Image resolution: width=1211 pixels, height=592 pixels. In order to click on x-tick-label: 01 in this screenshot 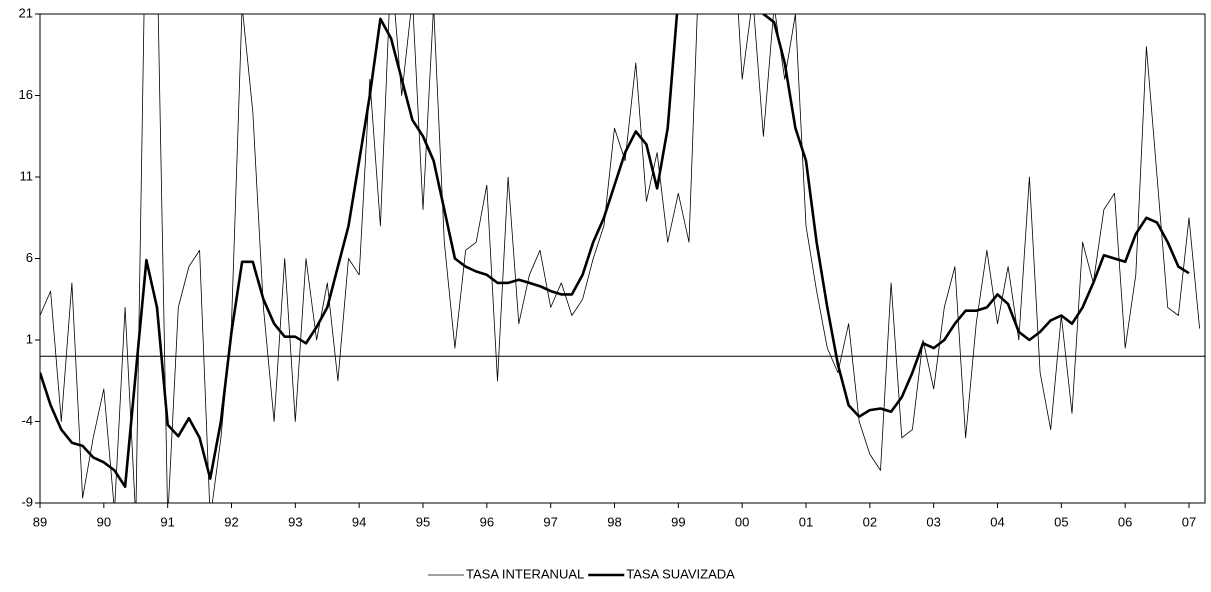, I will do `click(806, 521)`.